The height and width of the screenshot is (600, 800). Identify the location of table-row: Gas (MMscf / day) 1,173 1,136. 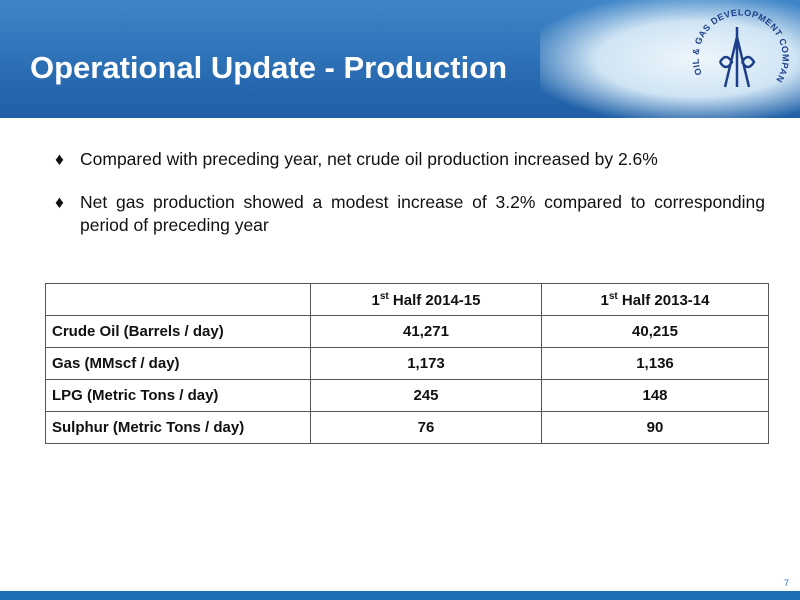
(407, 363).